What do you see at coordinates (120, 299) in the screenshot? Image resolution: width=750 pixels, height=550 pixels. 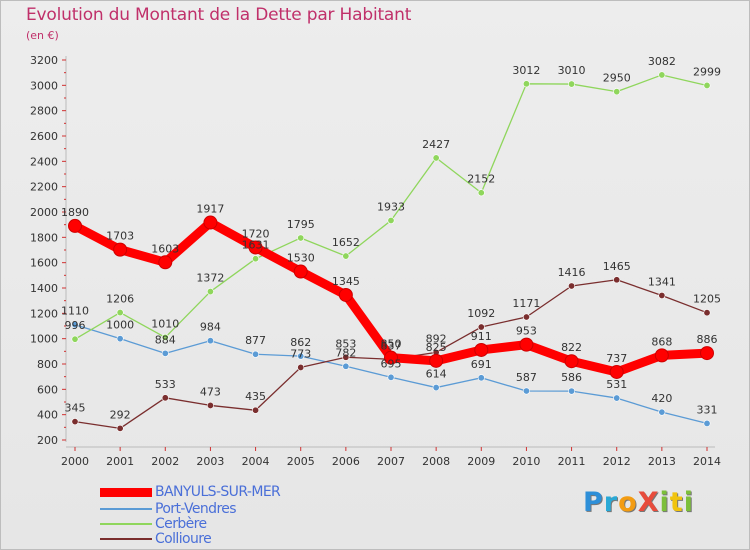 I see `data-label: 1206` at bounding box center [120, 299].